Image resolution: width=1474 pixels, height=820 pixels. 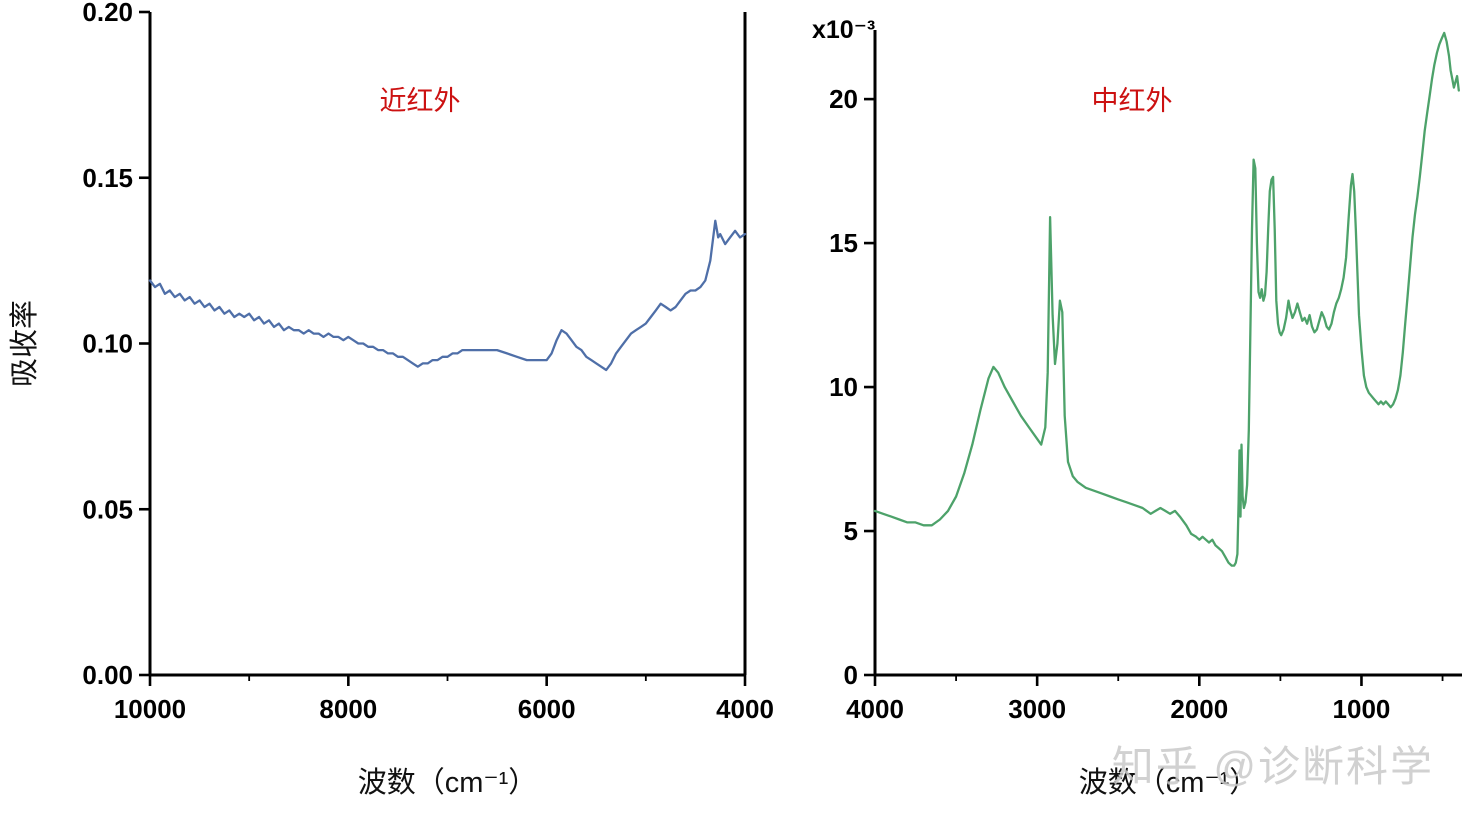 I want to click on x-tick-label: 1000, so click(x=1362, y=709).